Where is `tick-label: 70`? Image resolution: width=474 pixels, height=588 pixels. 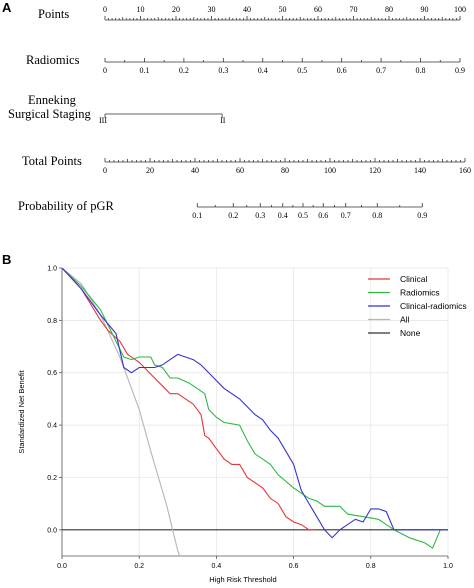
tick-label: 70 is located at coordinates (354, 9).